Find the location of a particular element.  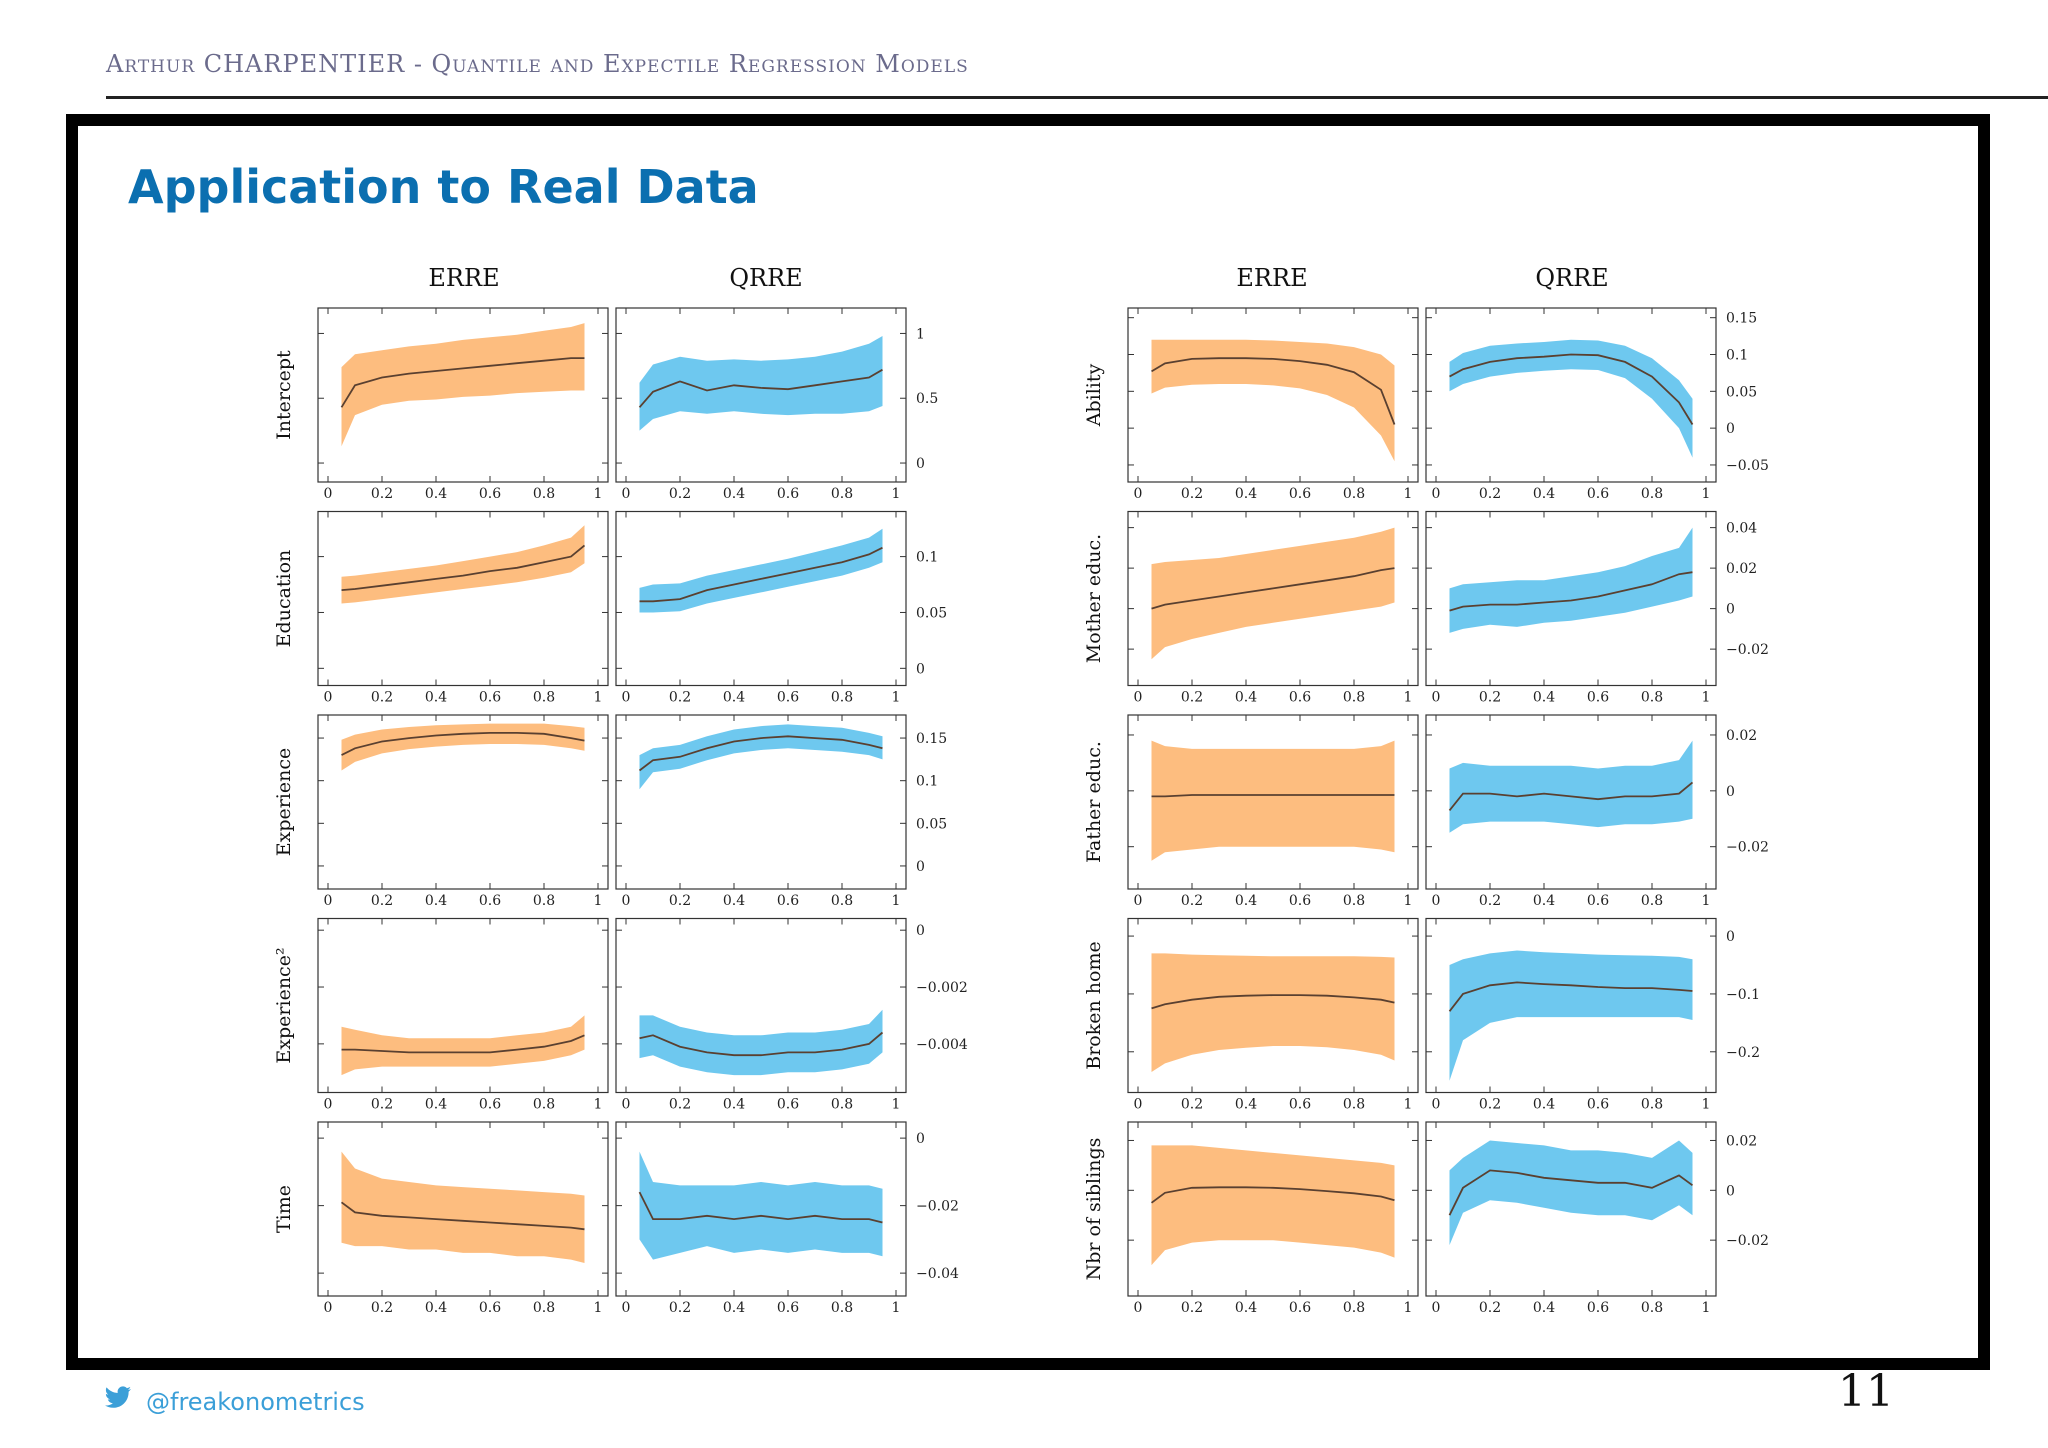

footer-twitter-handle: @freakonometrics is located at coordinates (255, 1402).